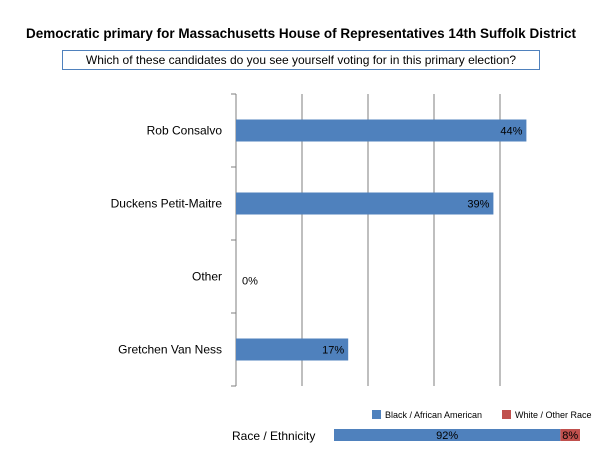 This screenshot has height=450, width=602. What do you see at coordinates (170, 350) in the screenshot?
I see `category-label: Gretchen Van Ness` at bounding box center [170, 350].